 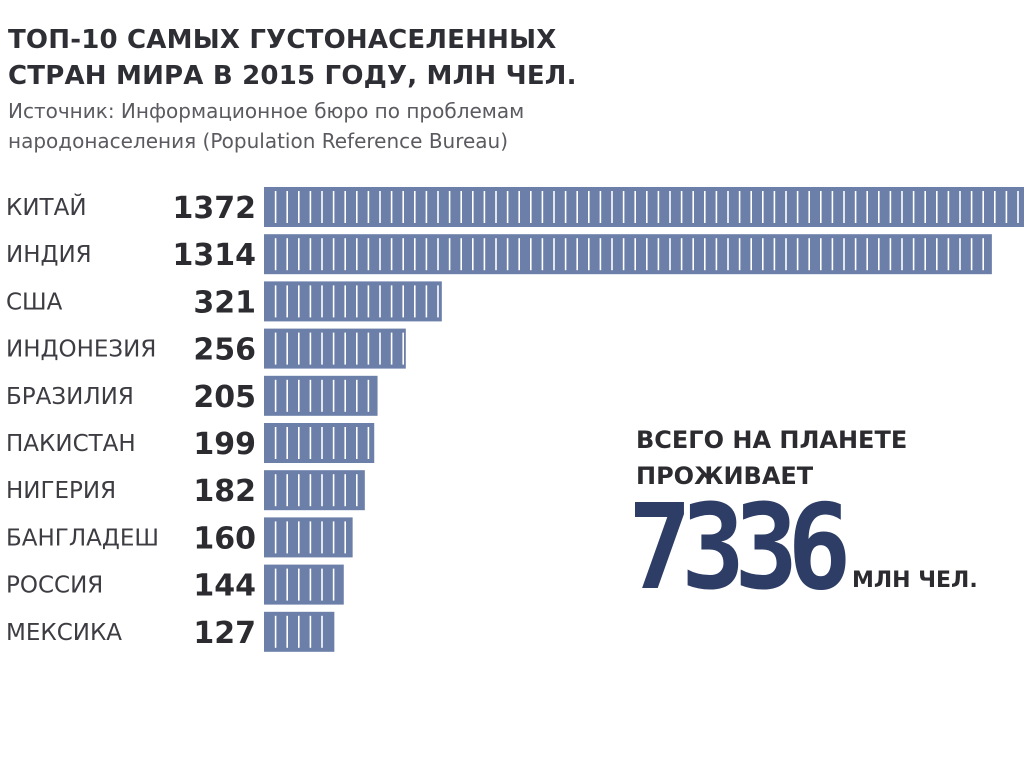 What do you see at coordinates (224, 633) in the screenshot?
I see `value-label: 127` at bounding box center [224, 633].